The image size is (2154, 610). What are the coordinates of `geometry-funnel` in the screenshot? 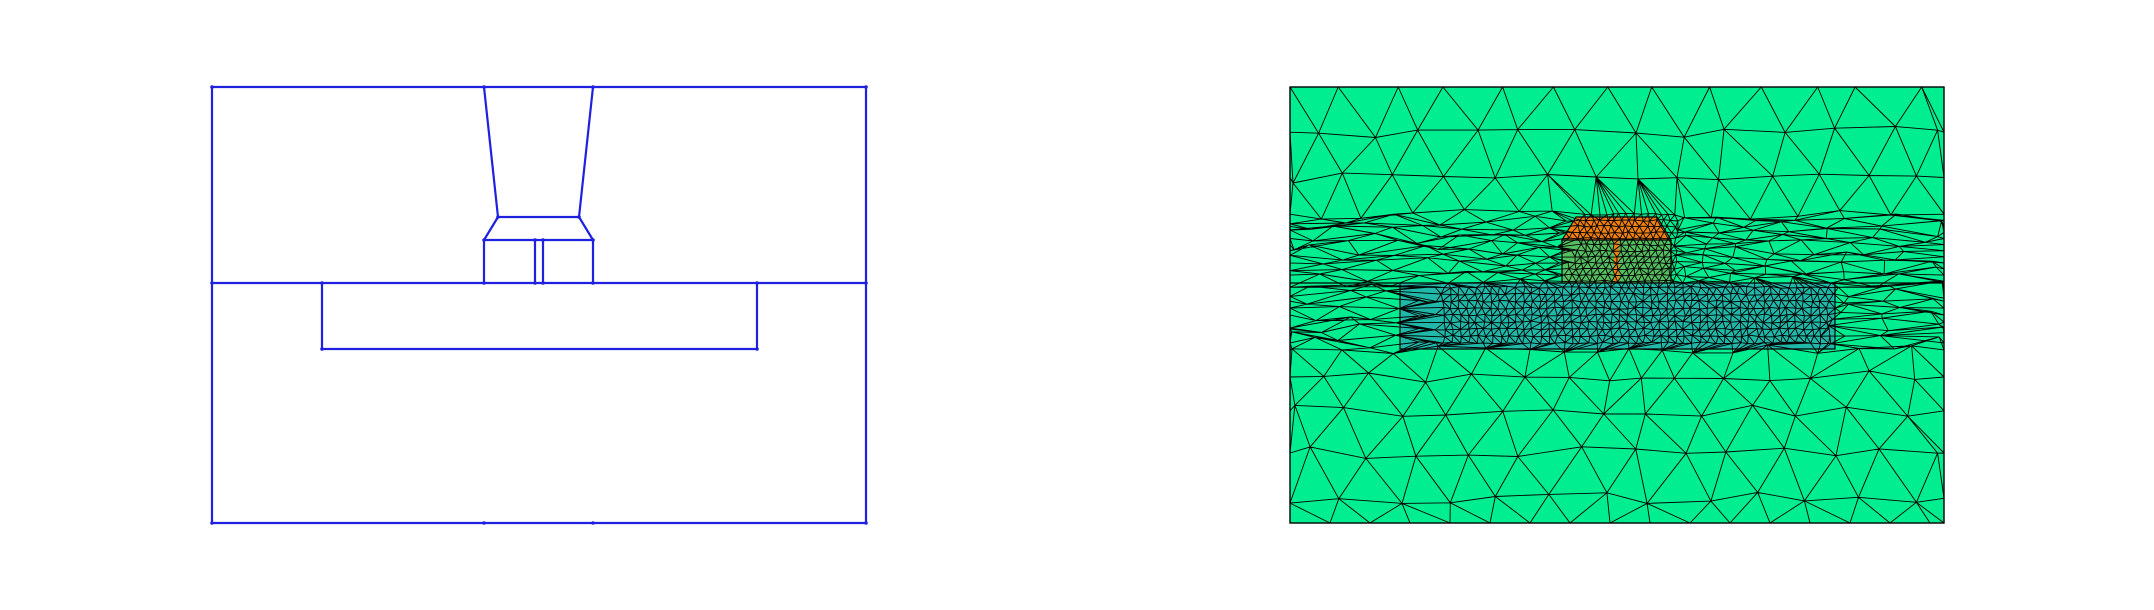 It's located at (538, 152).